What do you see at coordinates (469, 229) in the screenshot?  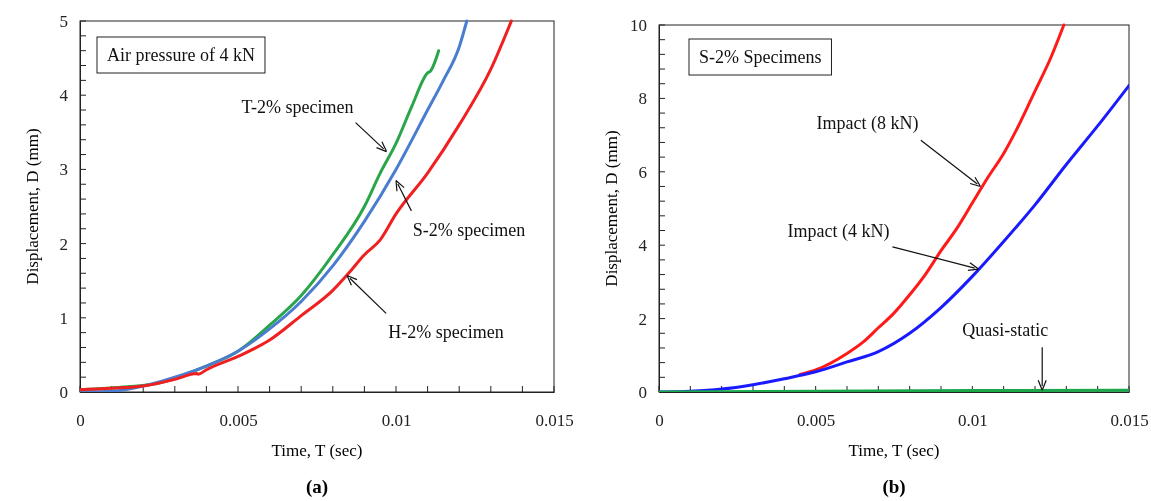 I see `annotation: S-2% specimen` at bounding box center [469, 229].